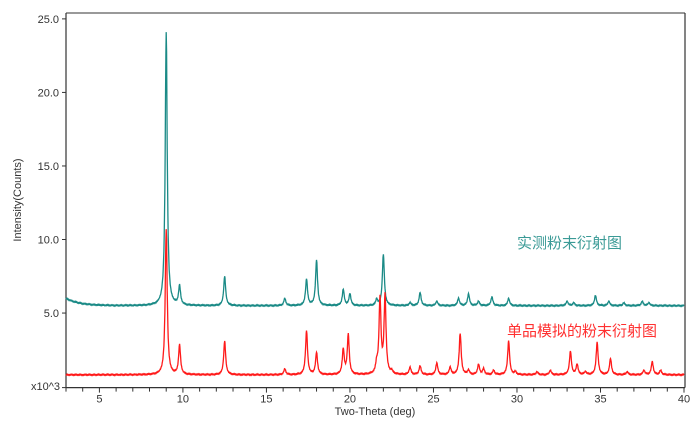  What do you see at coordinates (51, 314) in the screenshot?
I see `y-tick-label: 5.0` at bounding box center [51, 314].